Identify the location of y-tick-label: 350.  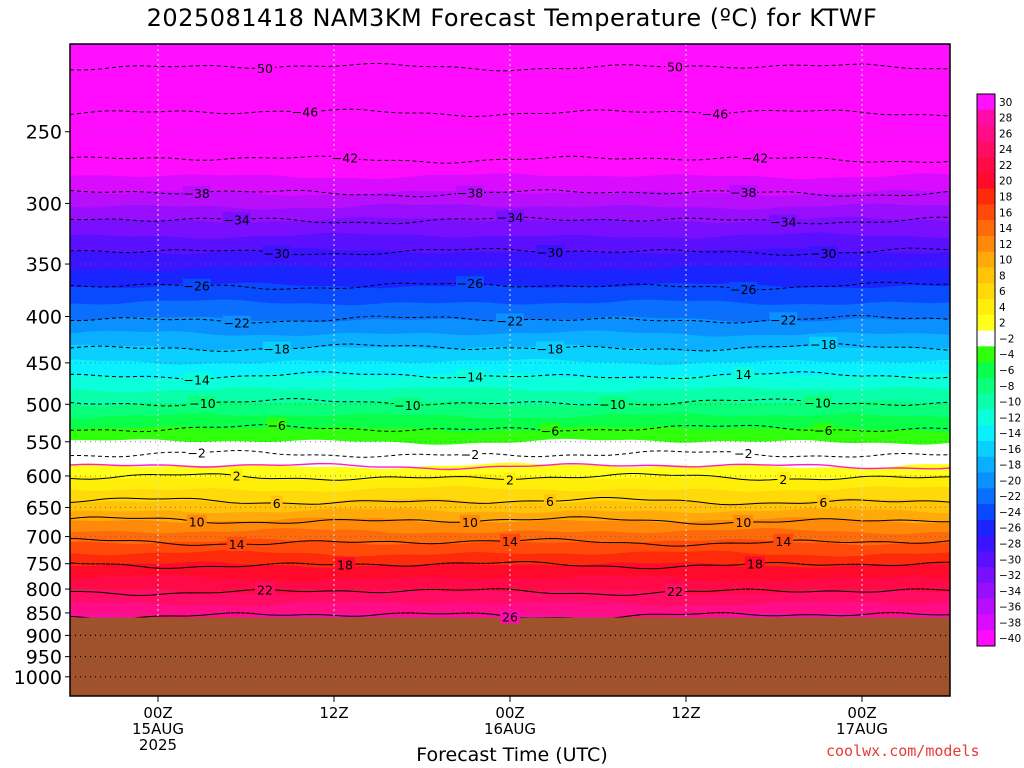
(44, 265).